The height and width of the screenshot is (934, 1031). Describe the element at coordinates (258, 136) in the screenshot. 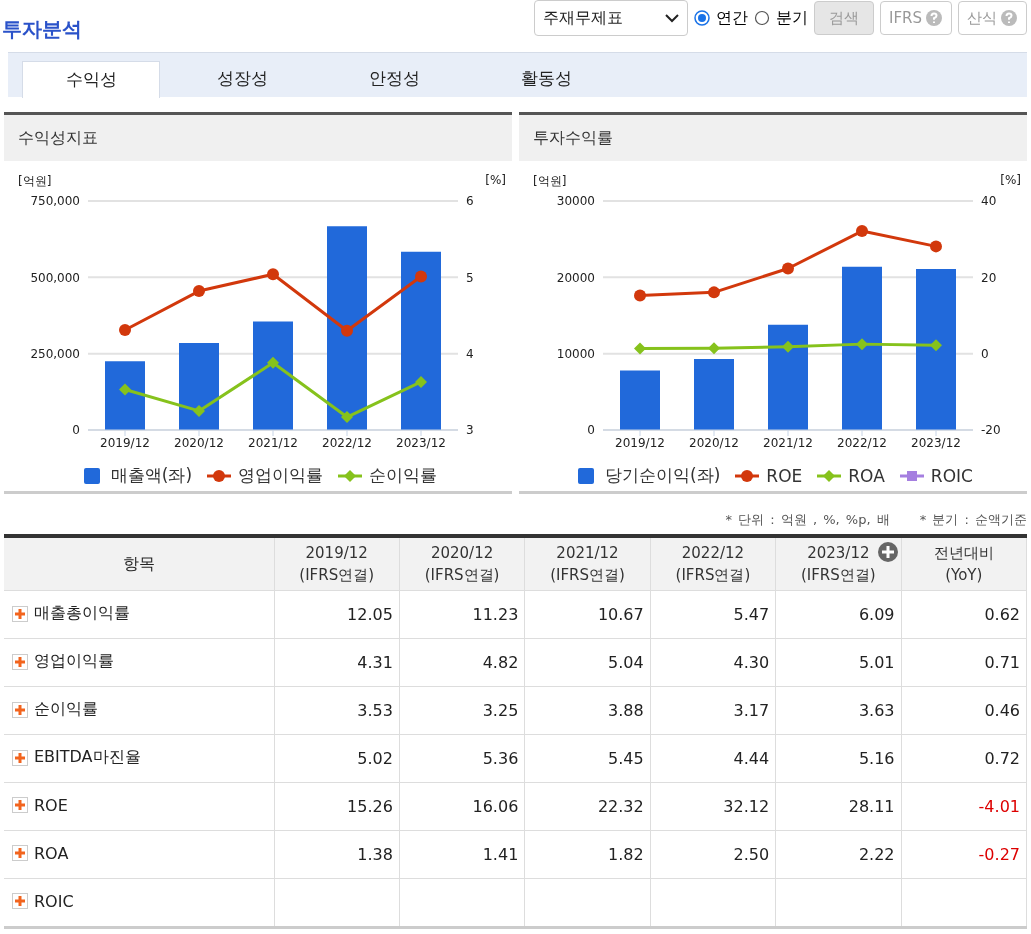

I see `chart-title: 수익성지표` at that location.